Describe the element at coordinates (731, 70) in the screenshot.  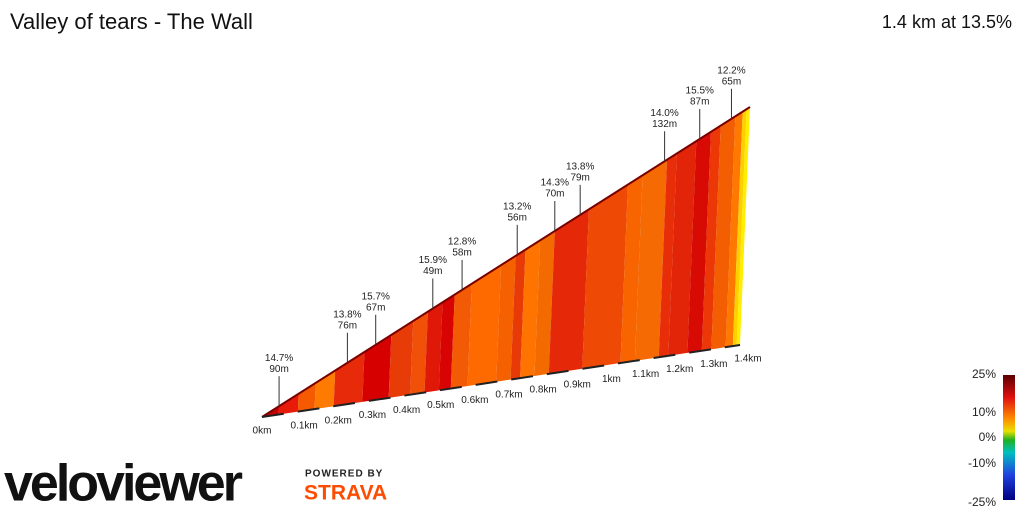
I see `annotation-grade: 12.2%` at that location.